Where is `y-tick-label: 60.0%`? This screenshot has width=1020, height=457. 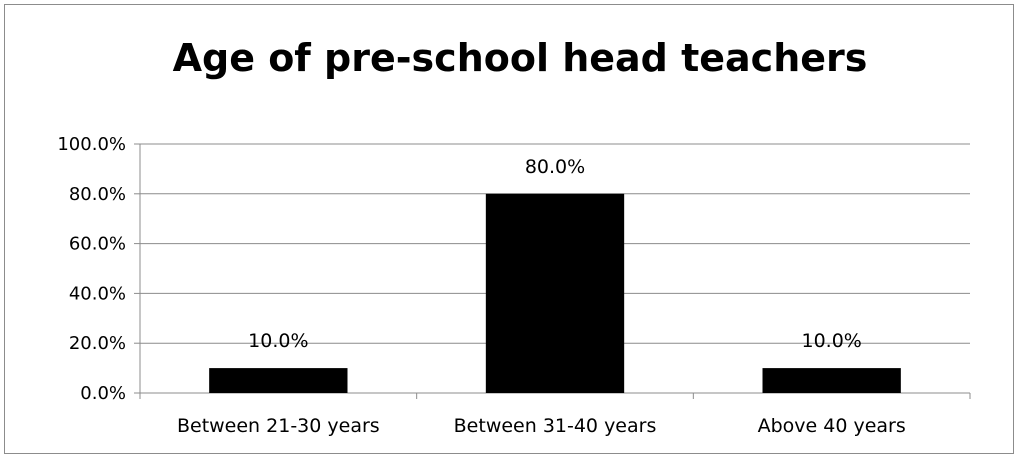 y-tick-label: 60.0% is located at coordinates (97, 244).